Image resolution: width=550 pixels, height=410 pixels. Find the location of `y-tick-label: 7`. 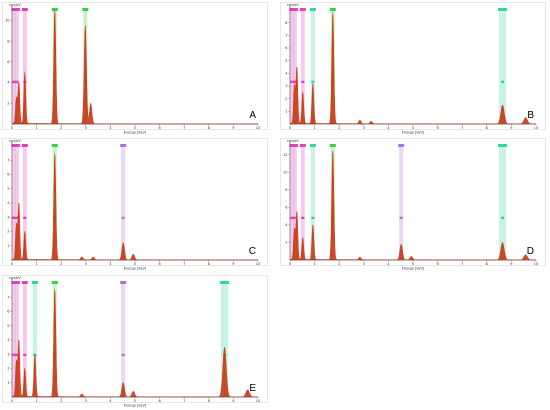

y-tick-label: 7 is located at coordinates (286, 36).